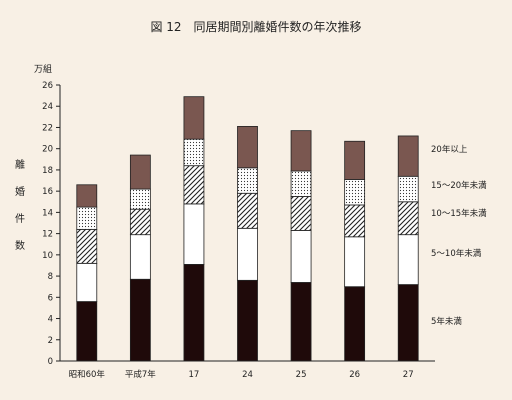 This screenshot has width=512, height=400. Describe the element at coordinates (354, 375) in the screenshot. I see `x-tick-label: 26` at that location.